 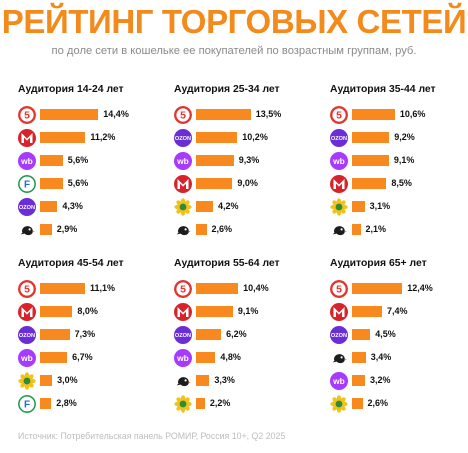 What do you see at coordinates (227, 89) in the screenshot?
I see `panel-title: Аудитория 25-34 лет` at bounding box center [227, 89].